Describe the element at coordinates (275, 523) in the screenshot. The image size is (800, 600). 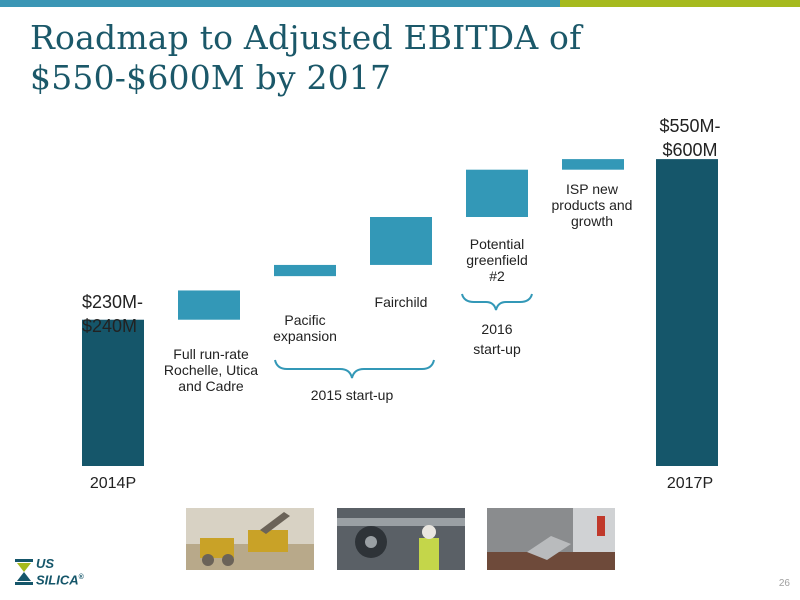
I see `photo-mining-arm` at that location.